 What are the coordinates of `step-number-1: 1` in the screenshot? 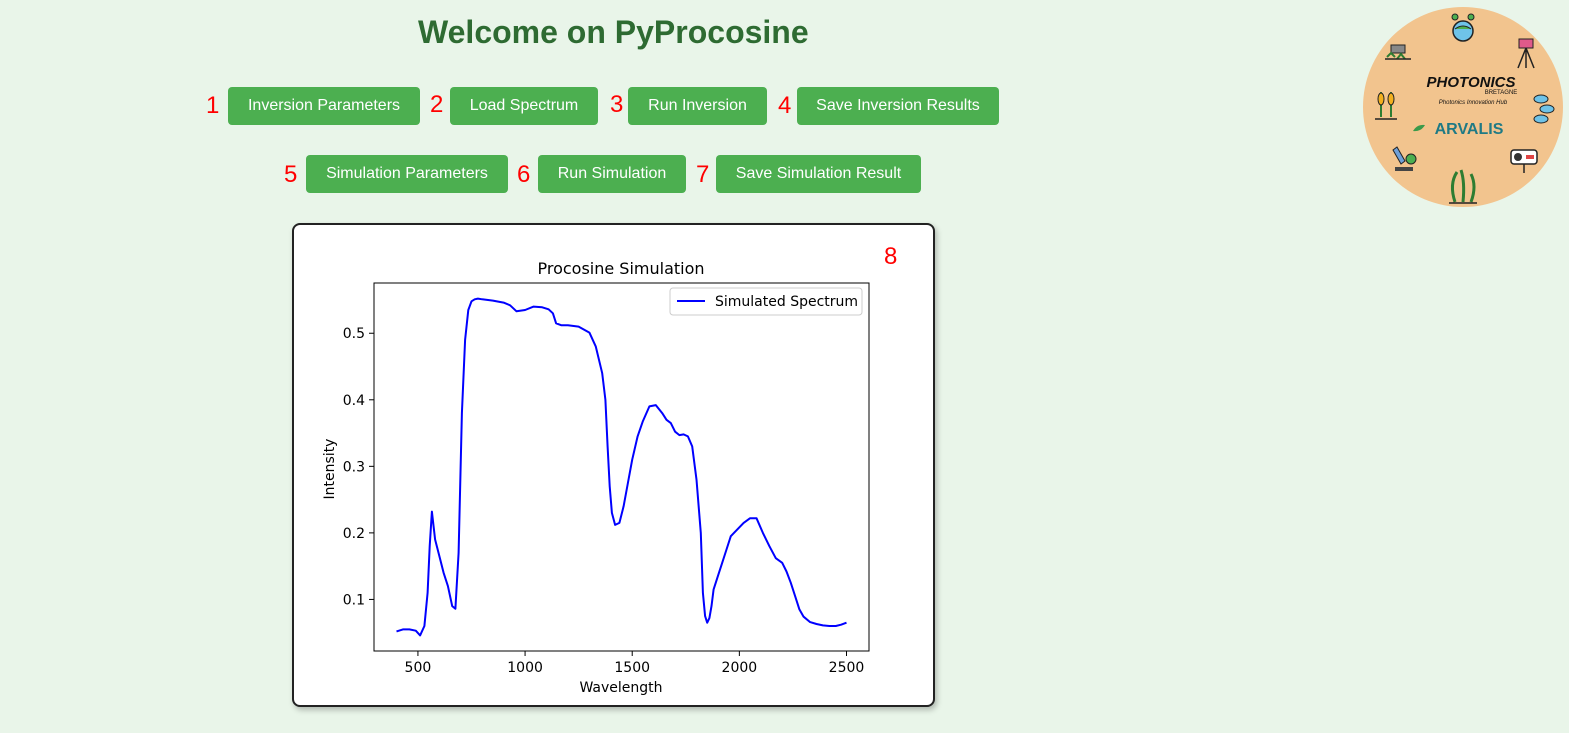 It's located at (213, 105).